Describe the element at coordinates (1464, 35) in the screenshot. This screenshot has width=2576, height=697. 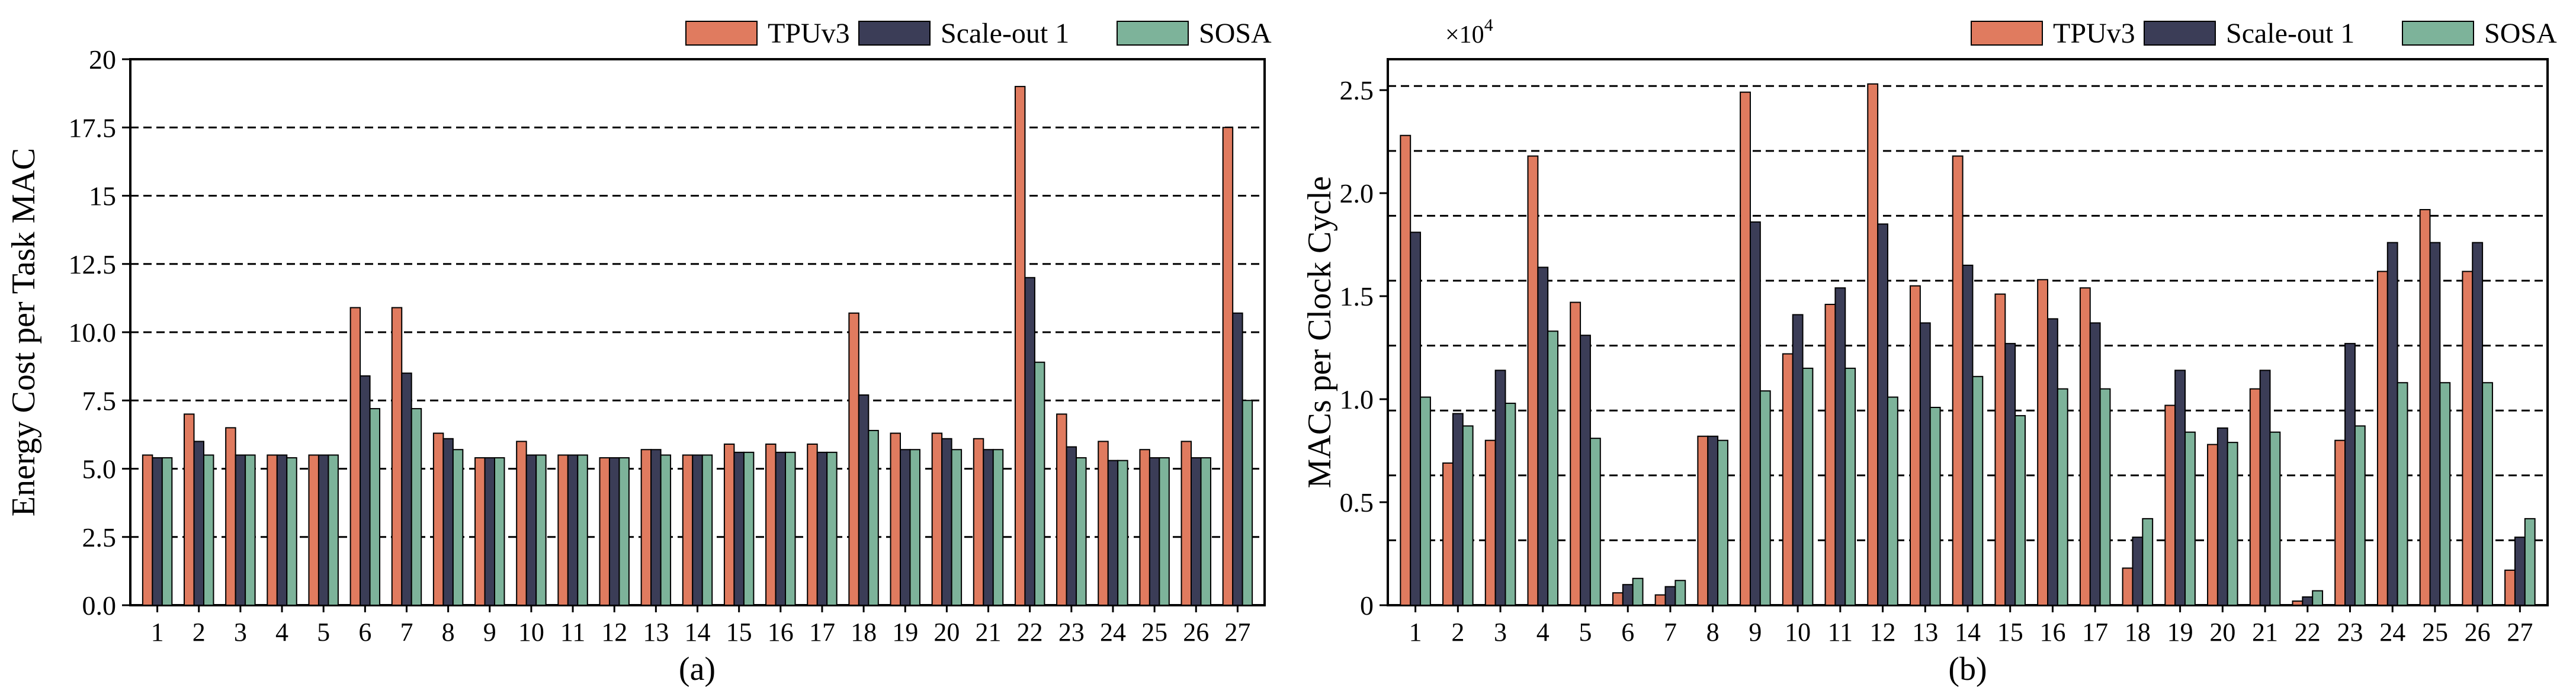
I see `chart-b-scale-base: ×10` at that location.